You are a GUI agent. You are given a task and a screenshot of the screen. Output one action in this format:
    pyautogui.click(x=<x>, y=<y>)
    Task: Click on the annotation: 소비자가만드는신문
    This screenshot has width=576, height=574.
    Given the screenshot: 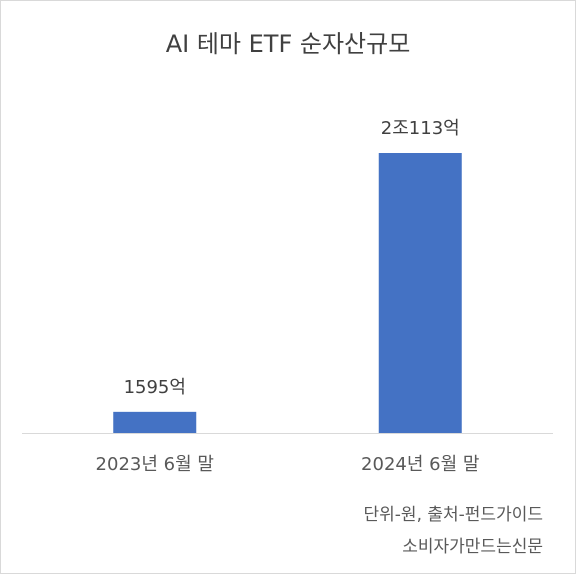 What is the action you would take?
    pyautogui.click(x=472, y=547)
    